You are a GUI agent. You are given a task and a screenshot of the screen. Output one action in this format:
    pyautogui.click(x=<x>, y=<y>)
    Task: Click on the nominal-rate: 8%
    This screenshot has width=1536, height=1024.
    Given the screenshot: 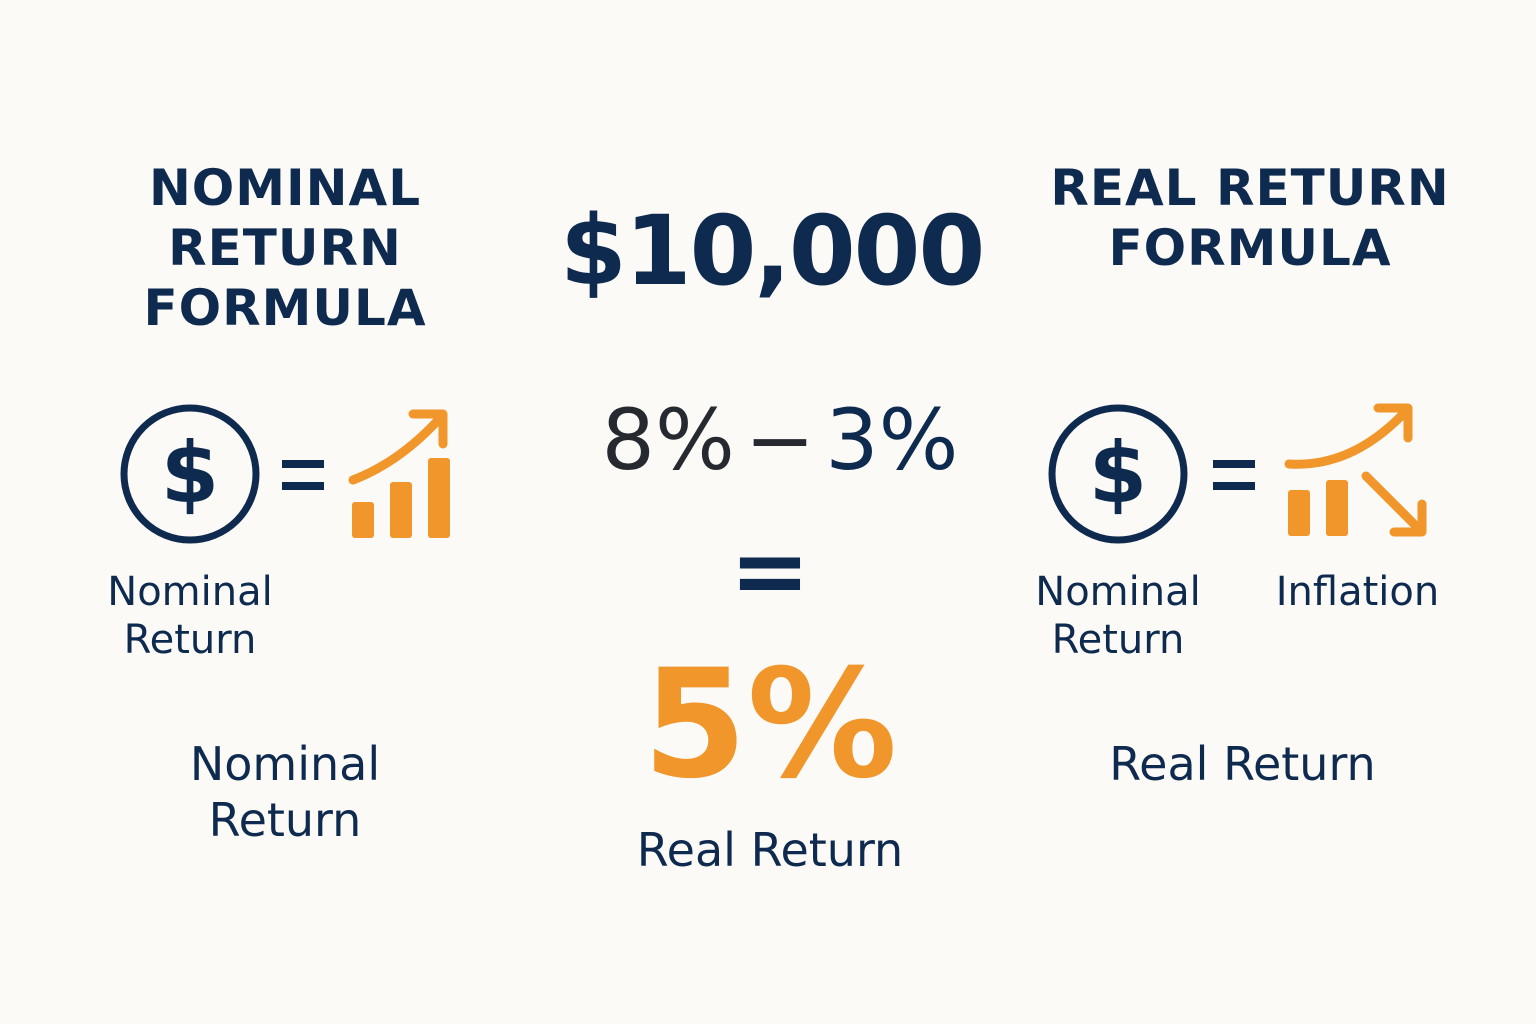 What is the action you would take?
    pyautogui.click(x=668, y=440)
    